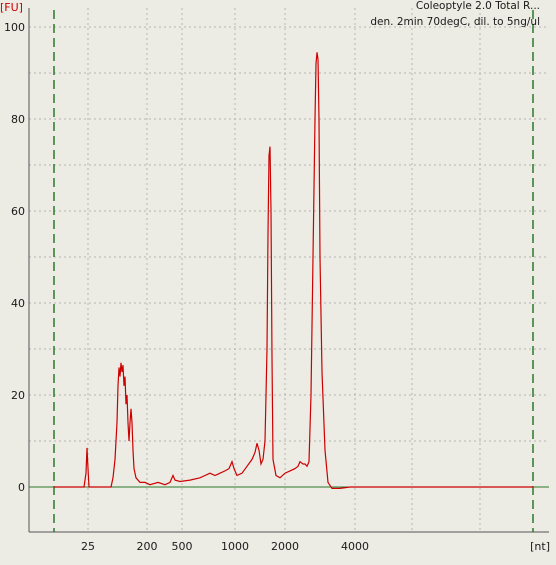 The height and width of the screenshot is (565, 556). Describe the element at coordinates (88, 546) in the screenshot. I see `x-tick-label: 25` at that location.